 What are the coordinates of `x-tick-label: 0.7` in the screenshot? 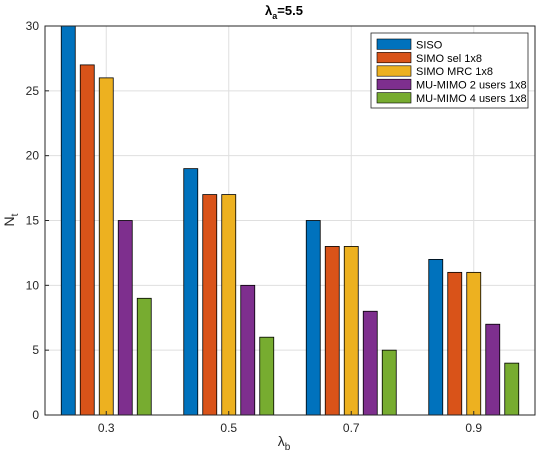 It's located at (351, 428).